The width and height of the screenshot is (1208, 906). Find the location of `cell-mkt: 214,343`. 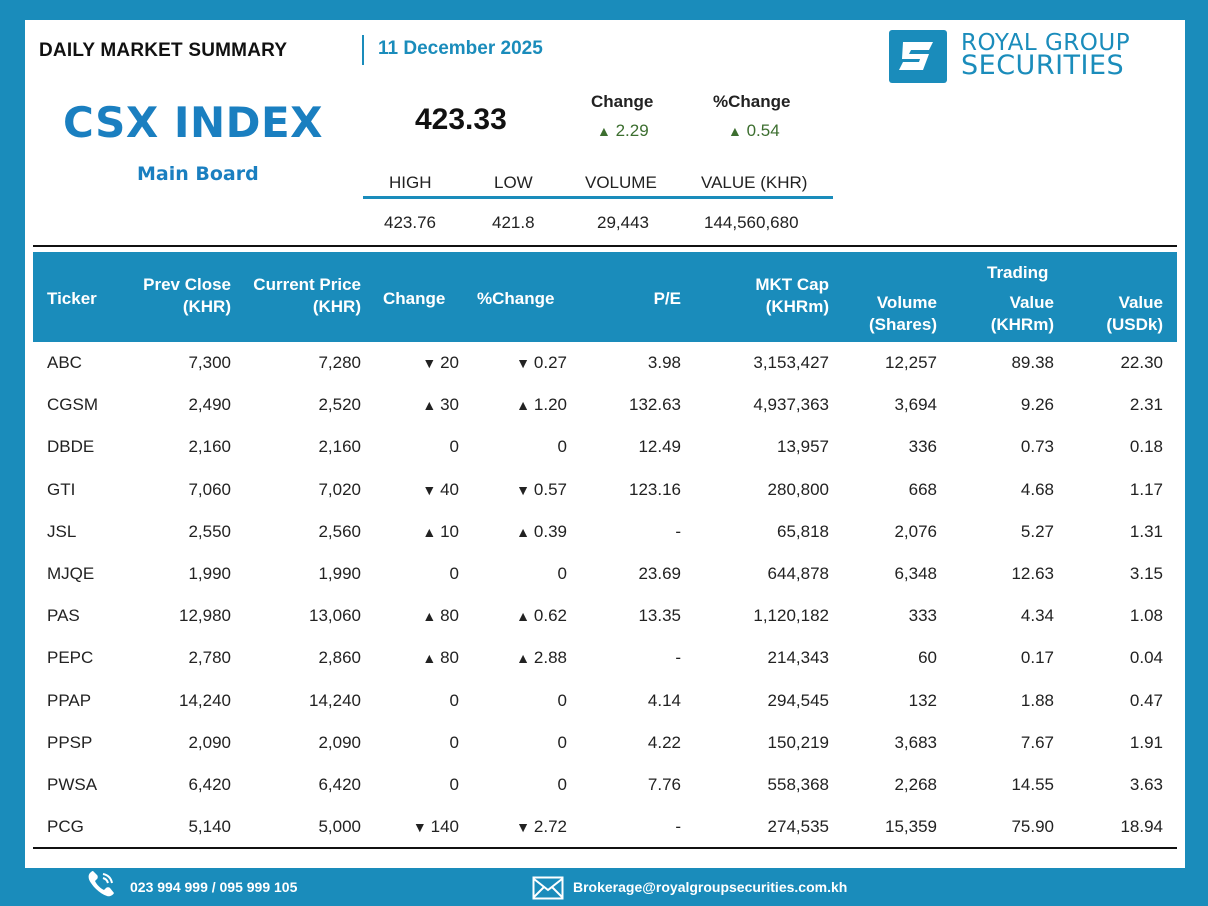

cell-mkt: 214,343 is located at coordinates (798, 658).